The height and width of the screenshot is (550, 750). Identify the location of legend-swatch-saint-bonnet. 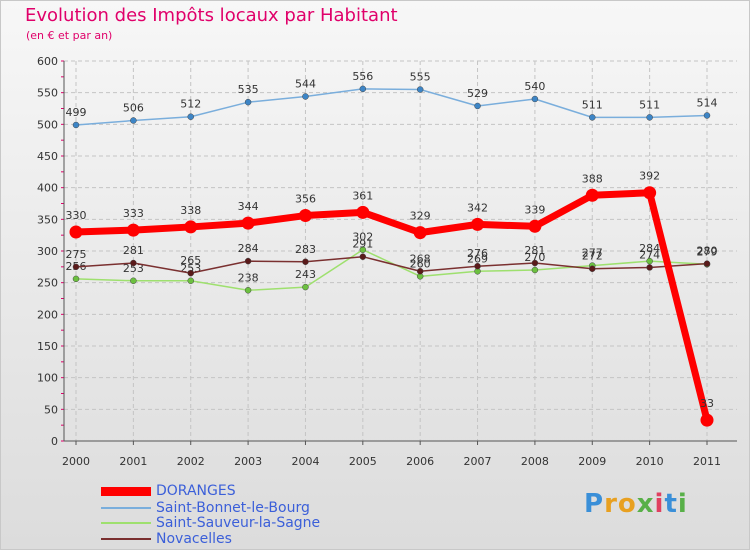
(126, 508).